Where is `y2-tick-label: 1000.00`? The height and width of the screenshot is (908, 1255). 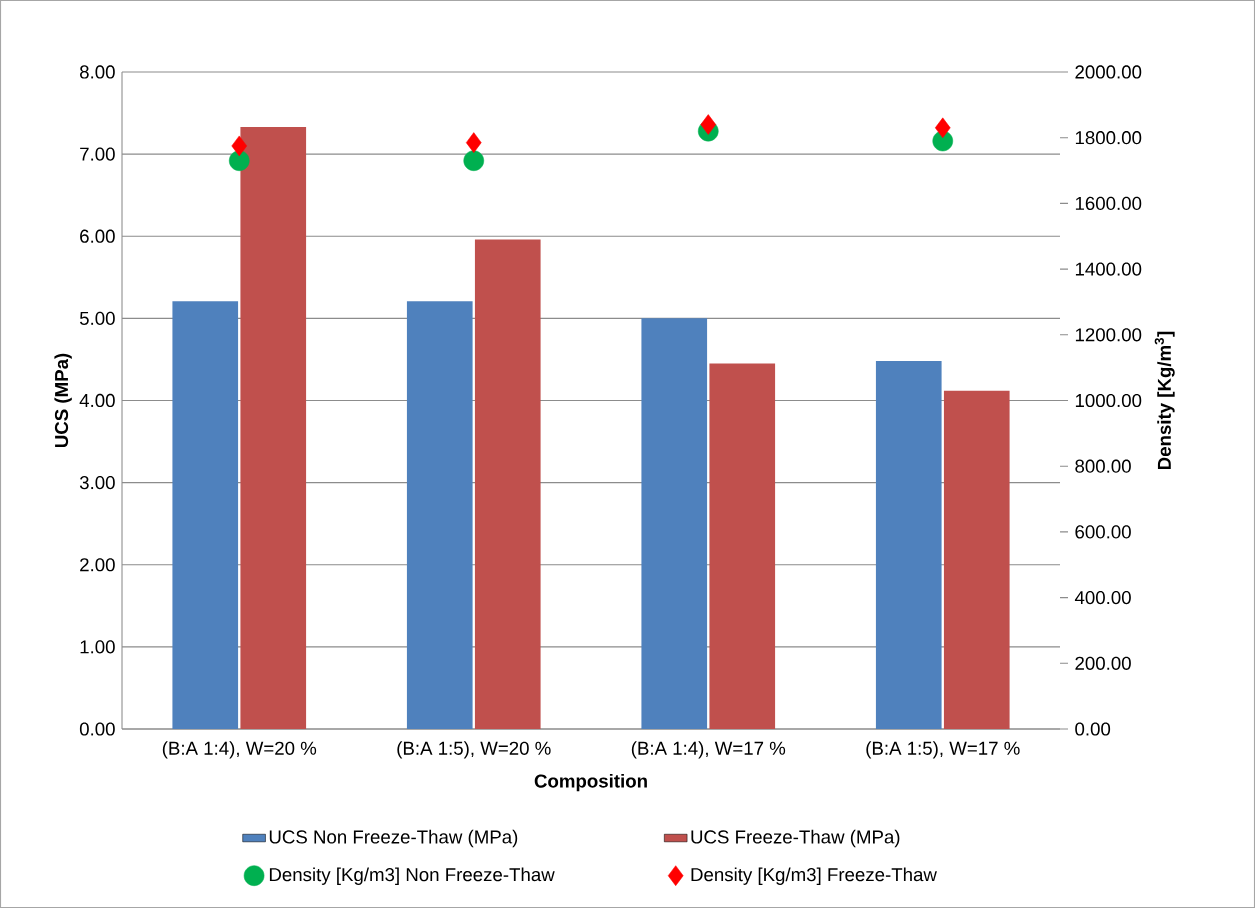 y2-tick-label: 1000.00 is located at coordinates (1108, 400).